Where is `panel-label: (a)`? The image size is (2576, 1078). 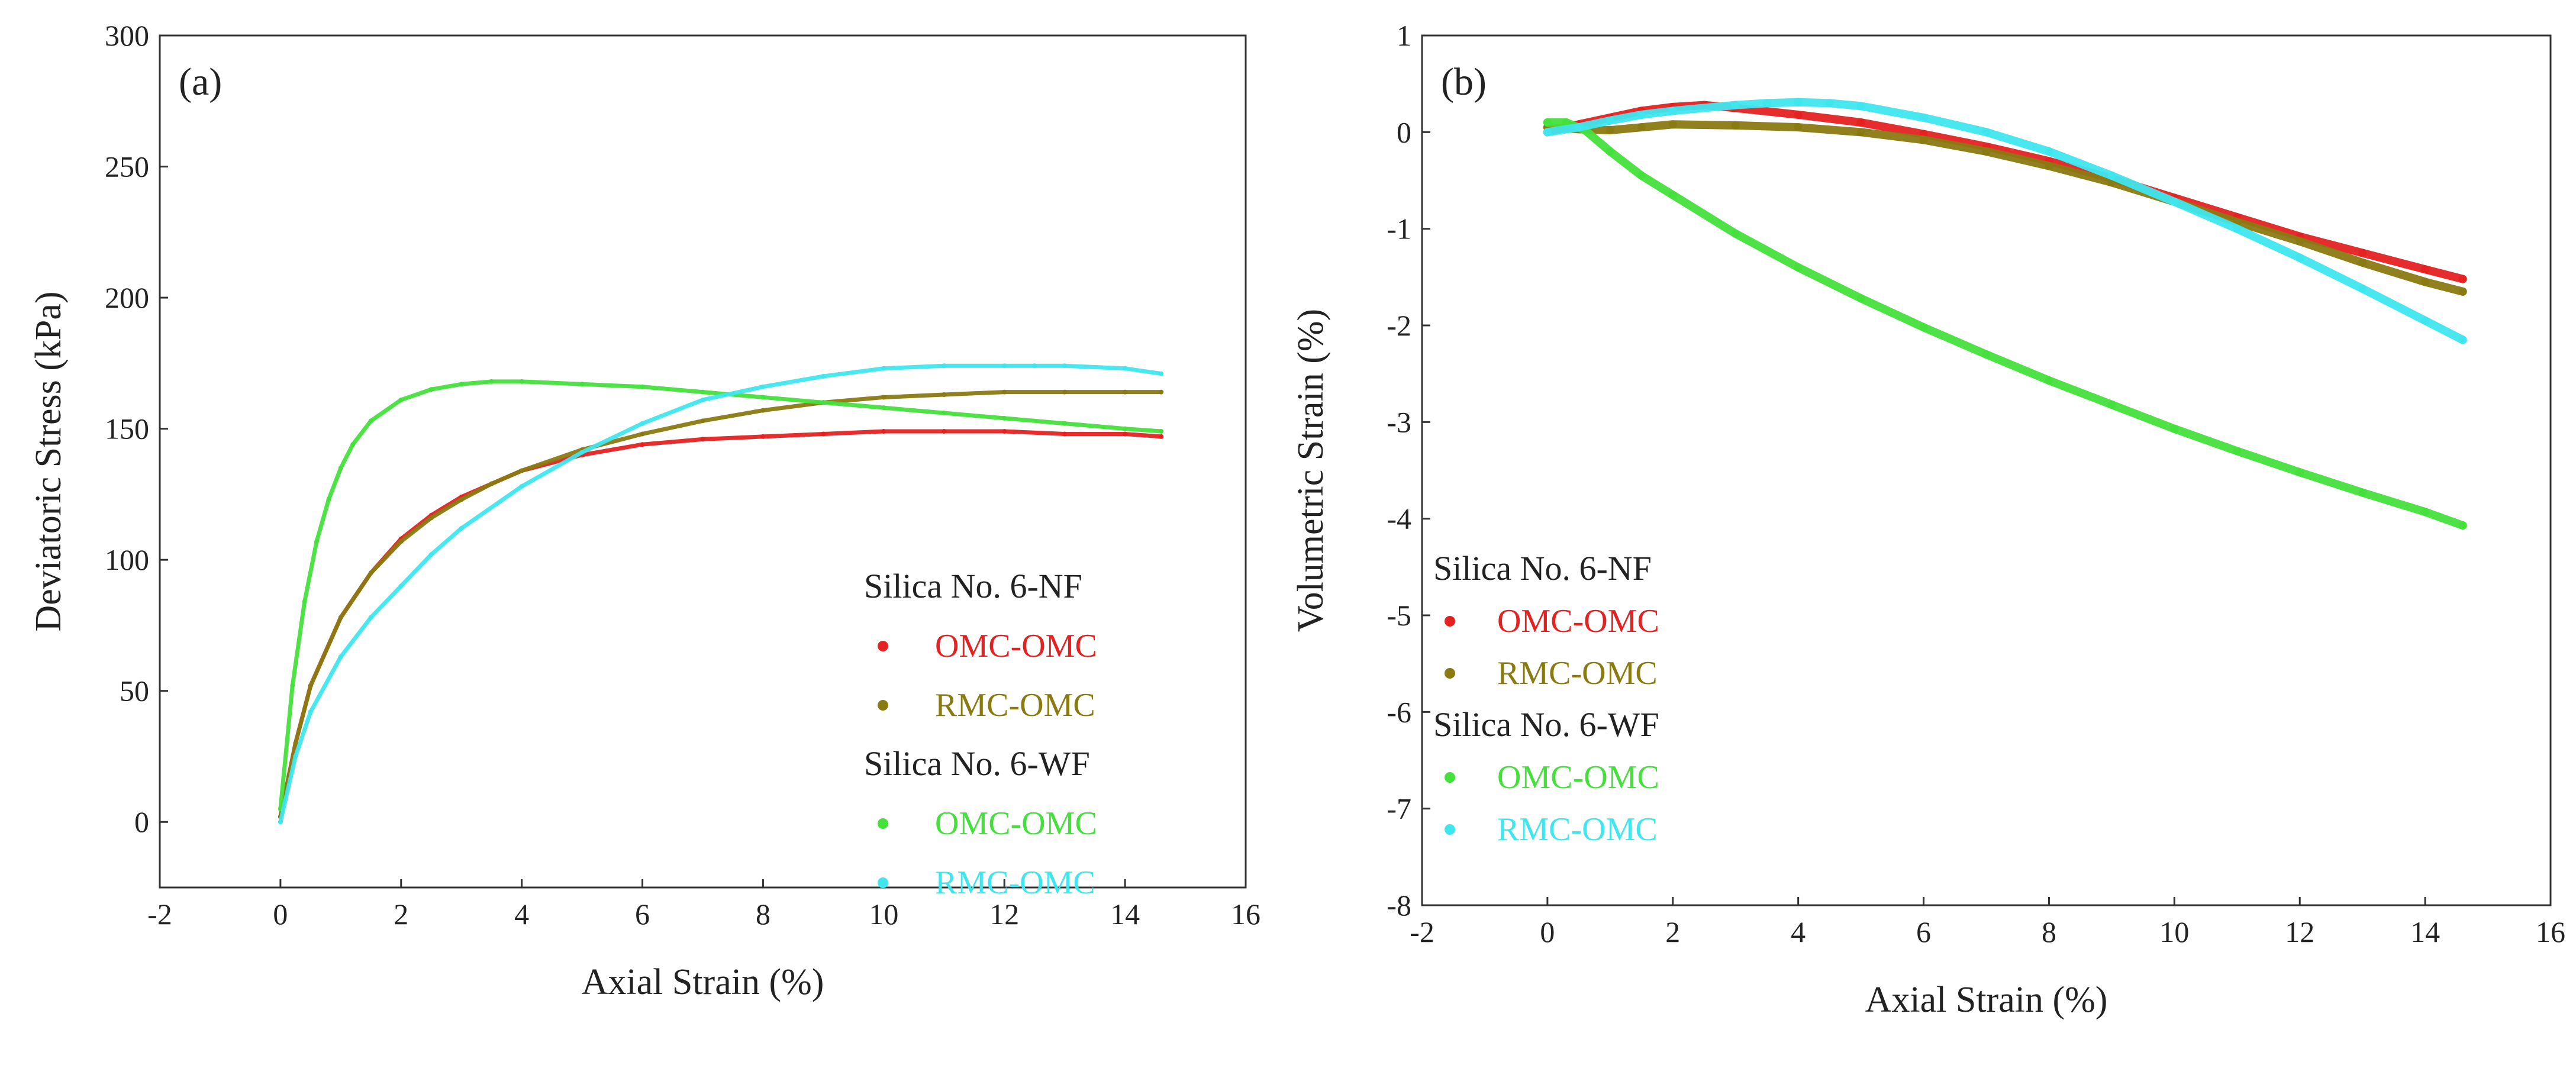 panel-label: (a) is located at coordinates (200, 82).